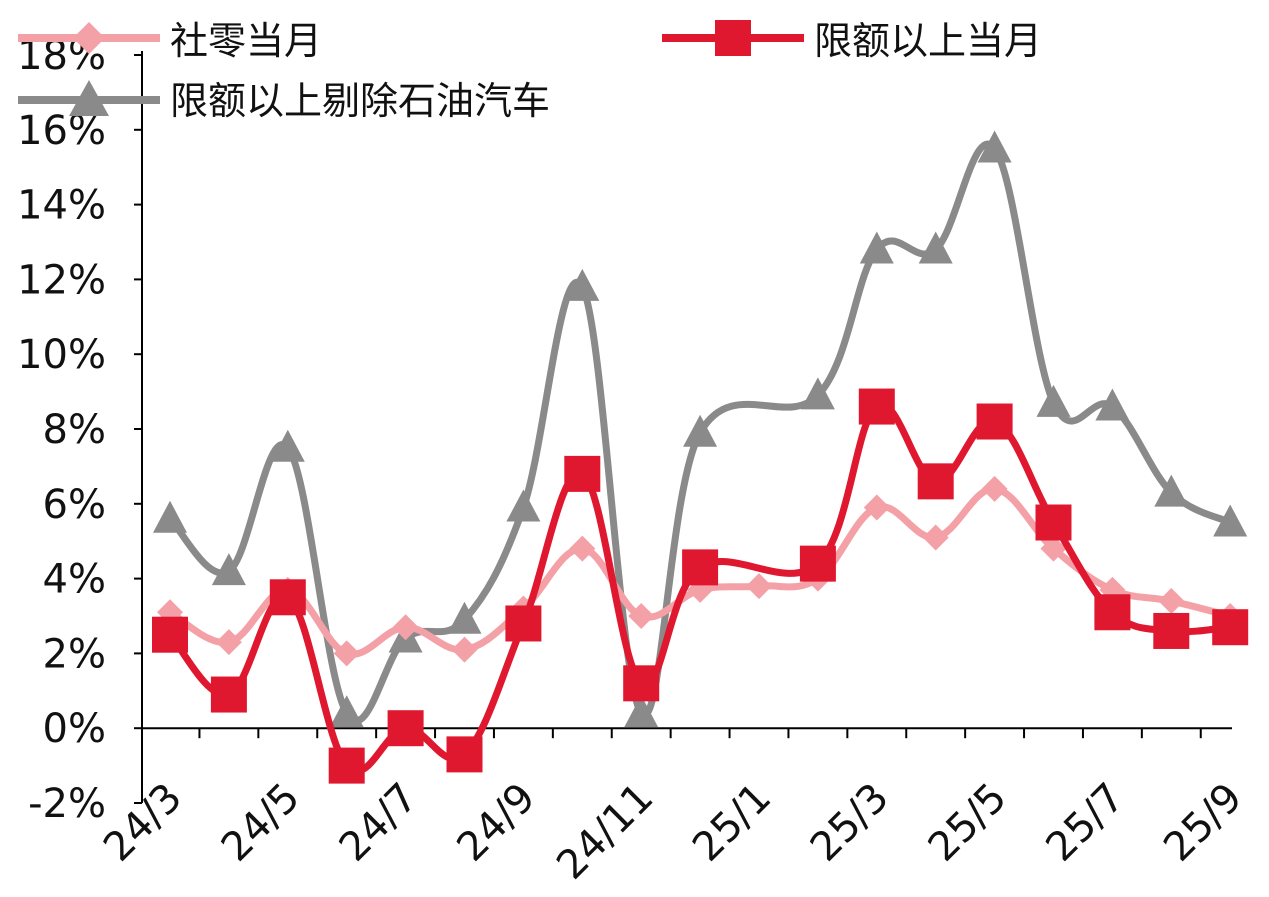 This screenshot has height=897, width=1269. I want to click on x-tick-label: 25/5, so click(968, 823).